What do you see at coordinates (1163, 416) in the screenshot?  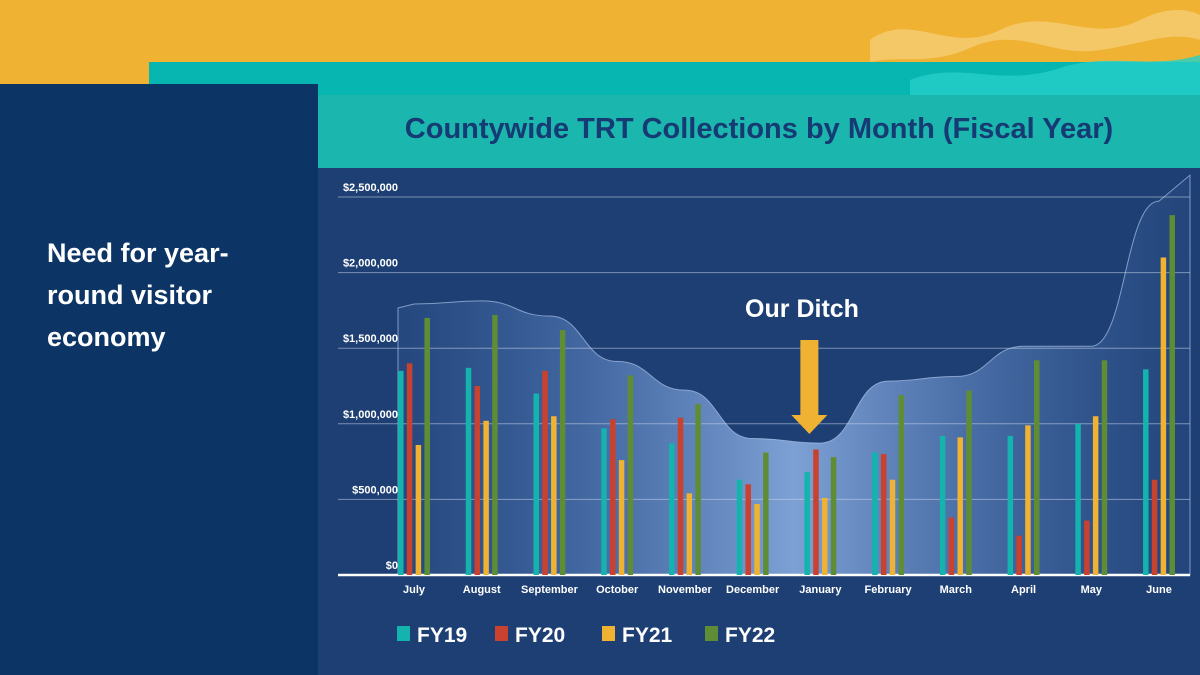 I see `bar-fy21-june` at bounding box center [1163, 416].